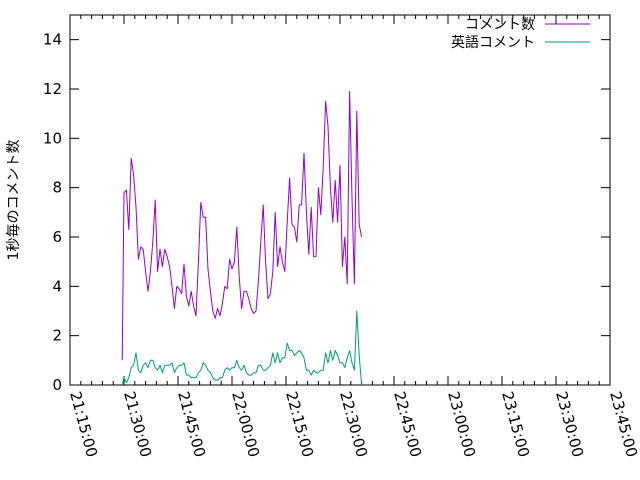 The image size is (640, 480). I want to click on y-tick-label: 0, so click(57, 385).